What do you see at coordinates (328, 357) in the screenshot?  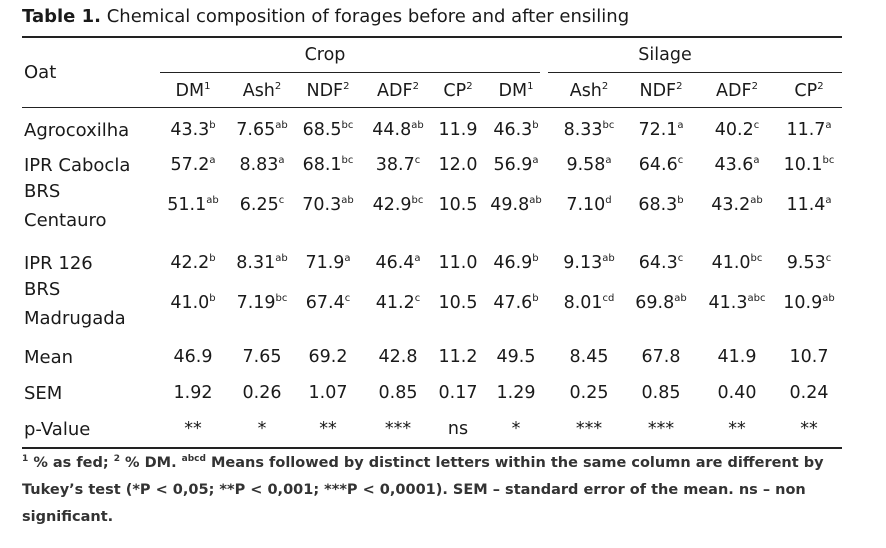 I see `table-cell-value: 69.2` at bounding box center [328, 357].